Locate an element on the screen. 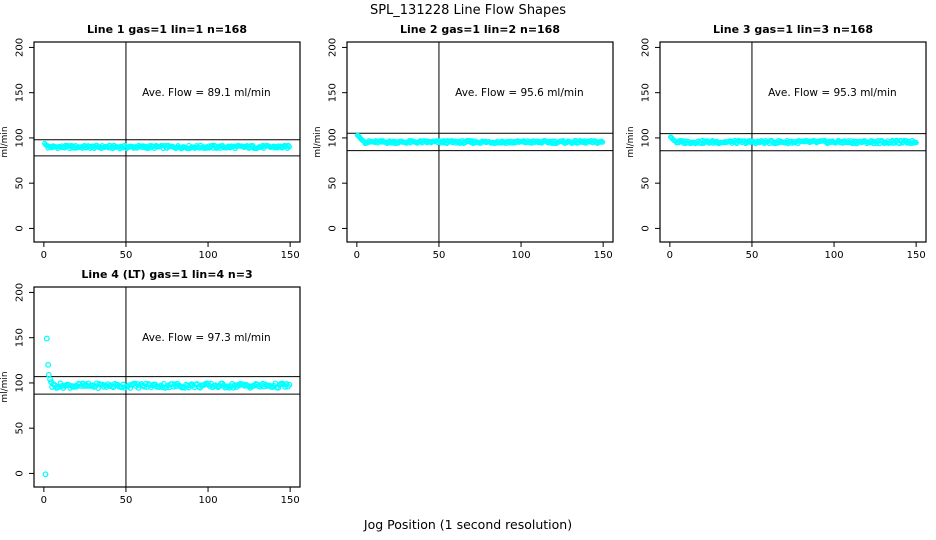  figure-title: SPL_131228 Line Flow Shapes is located at coordinates (468, 10).